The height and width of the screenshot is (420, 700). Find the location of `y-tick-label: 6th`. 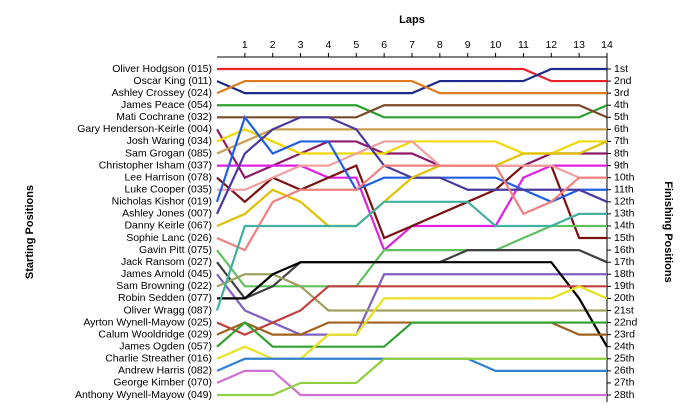

y-tick-label: 6th is located at coordinates (621, 129).